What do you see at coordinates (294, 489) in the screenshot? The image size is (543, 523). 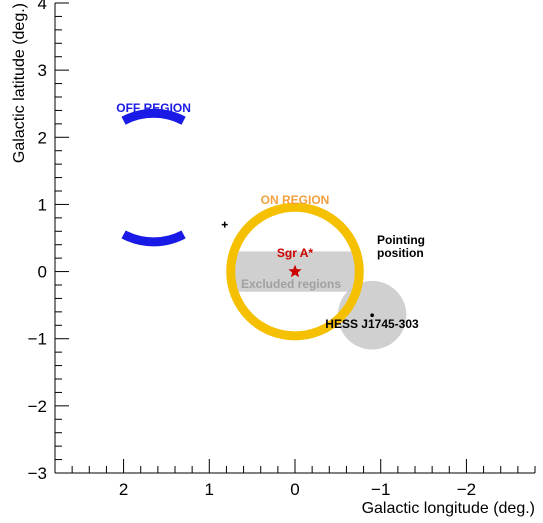 I see `x-tick-label: 0` at bounding box center [294, 489].